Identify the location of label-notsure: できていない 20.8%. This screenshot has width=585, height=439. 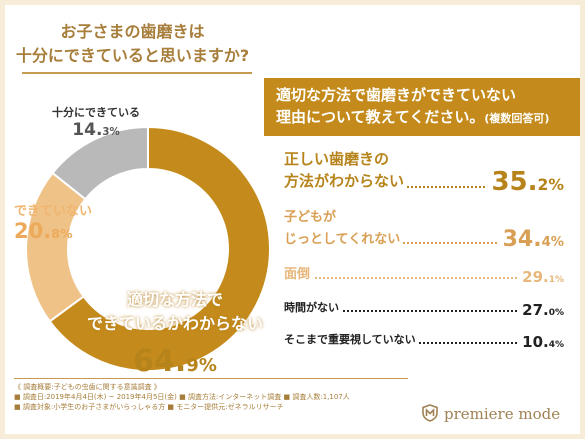
(53, 221).